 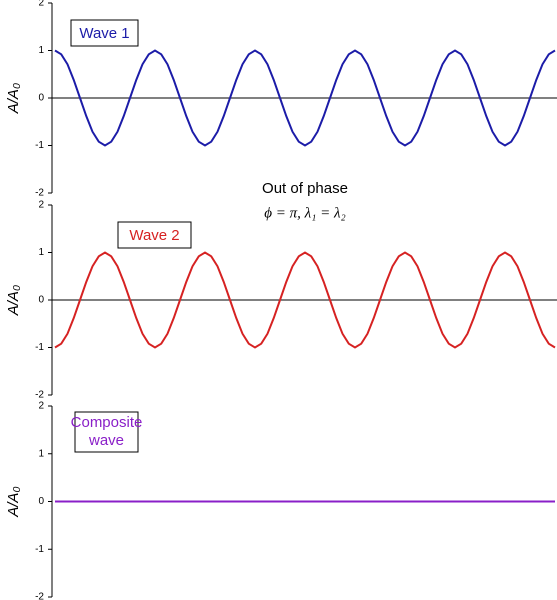 I want to click on legend-label: Composite, so click(x=107, y=422).